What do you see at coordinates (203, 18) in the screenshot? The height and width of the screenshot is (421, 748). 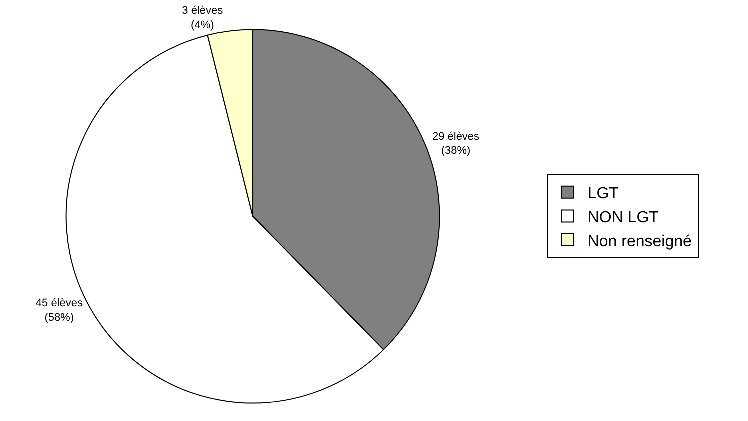 I see `data-label: 3 élèves (4%)` at bounding box center [203, 18].